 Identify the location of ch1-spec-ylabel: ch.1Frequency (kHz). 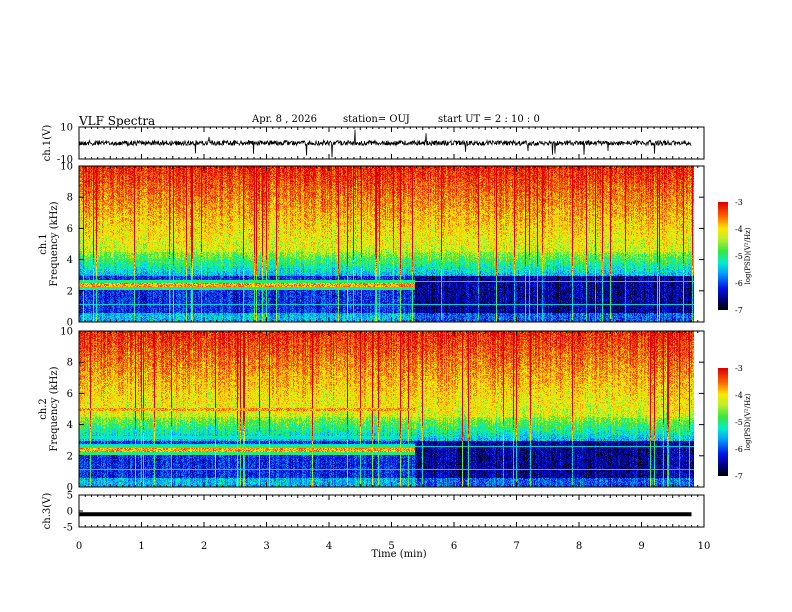
(49, 243).